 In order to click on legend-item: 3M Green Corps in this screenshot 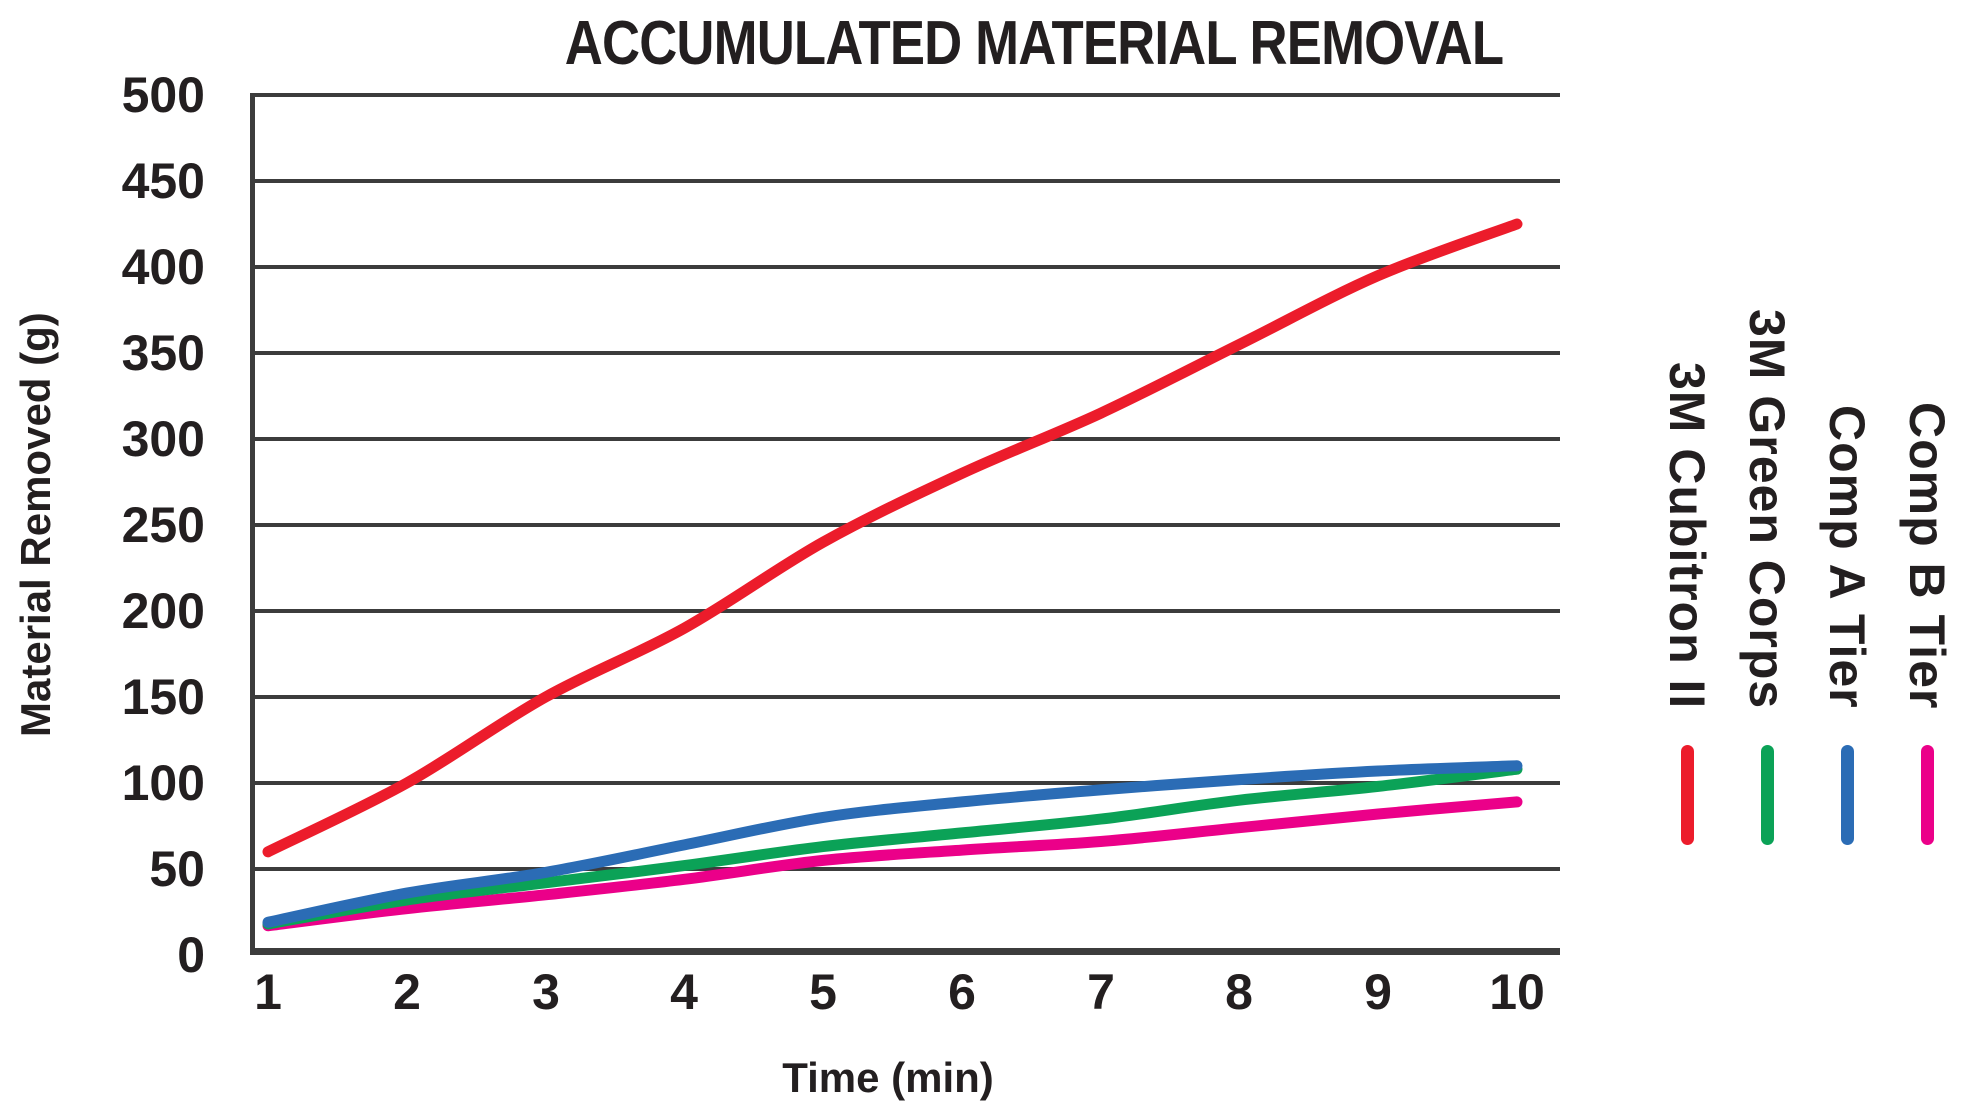, I will do `click(1767, 492)`.